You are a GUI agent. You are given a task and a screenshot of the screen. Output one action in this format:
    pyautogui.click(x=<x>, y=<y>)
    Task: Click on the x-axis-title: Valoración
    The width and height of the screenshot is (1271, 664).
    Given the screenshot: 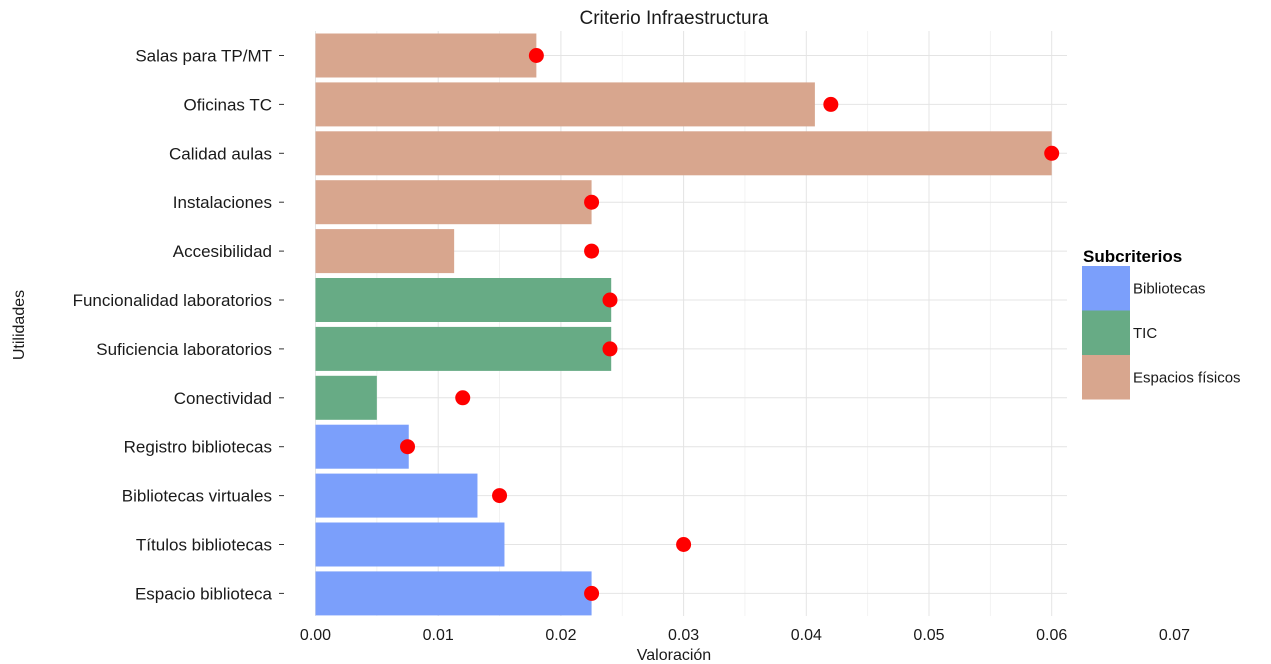 What is the action you would take?
    pyautogui.click(x=674, y=655)
    